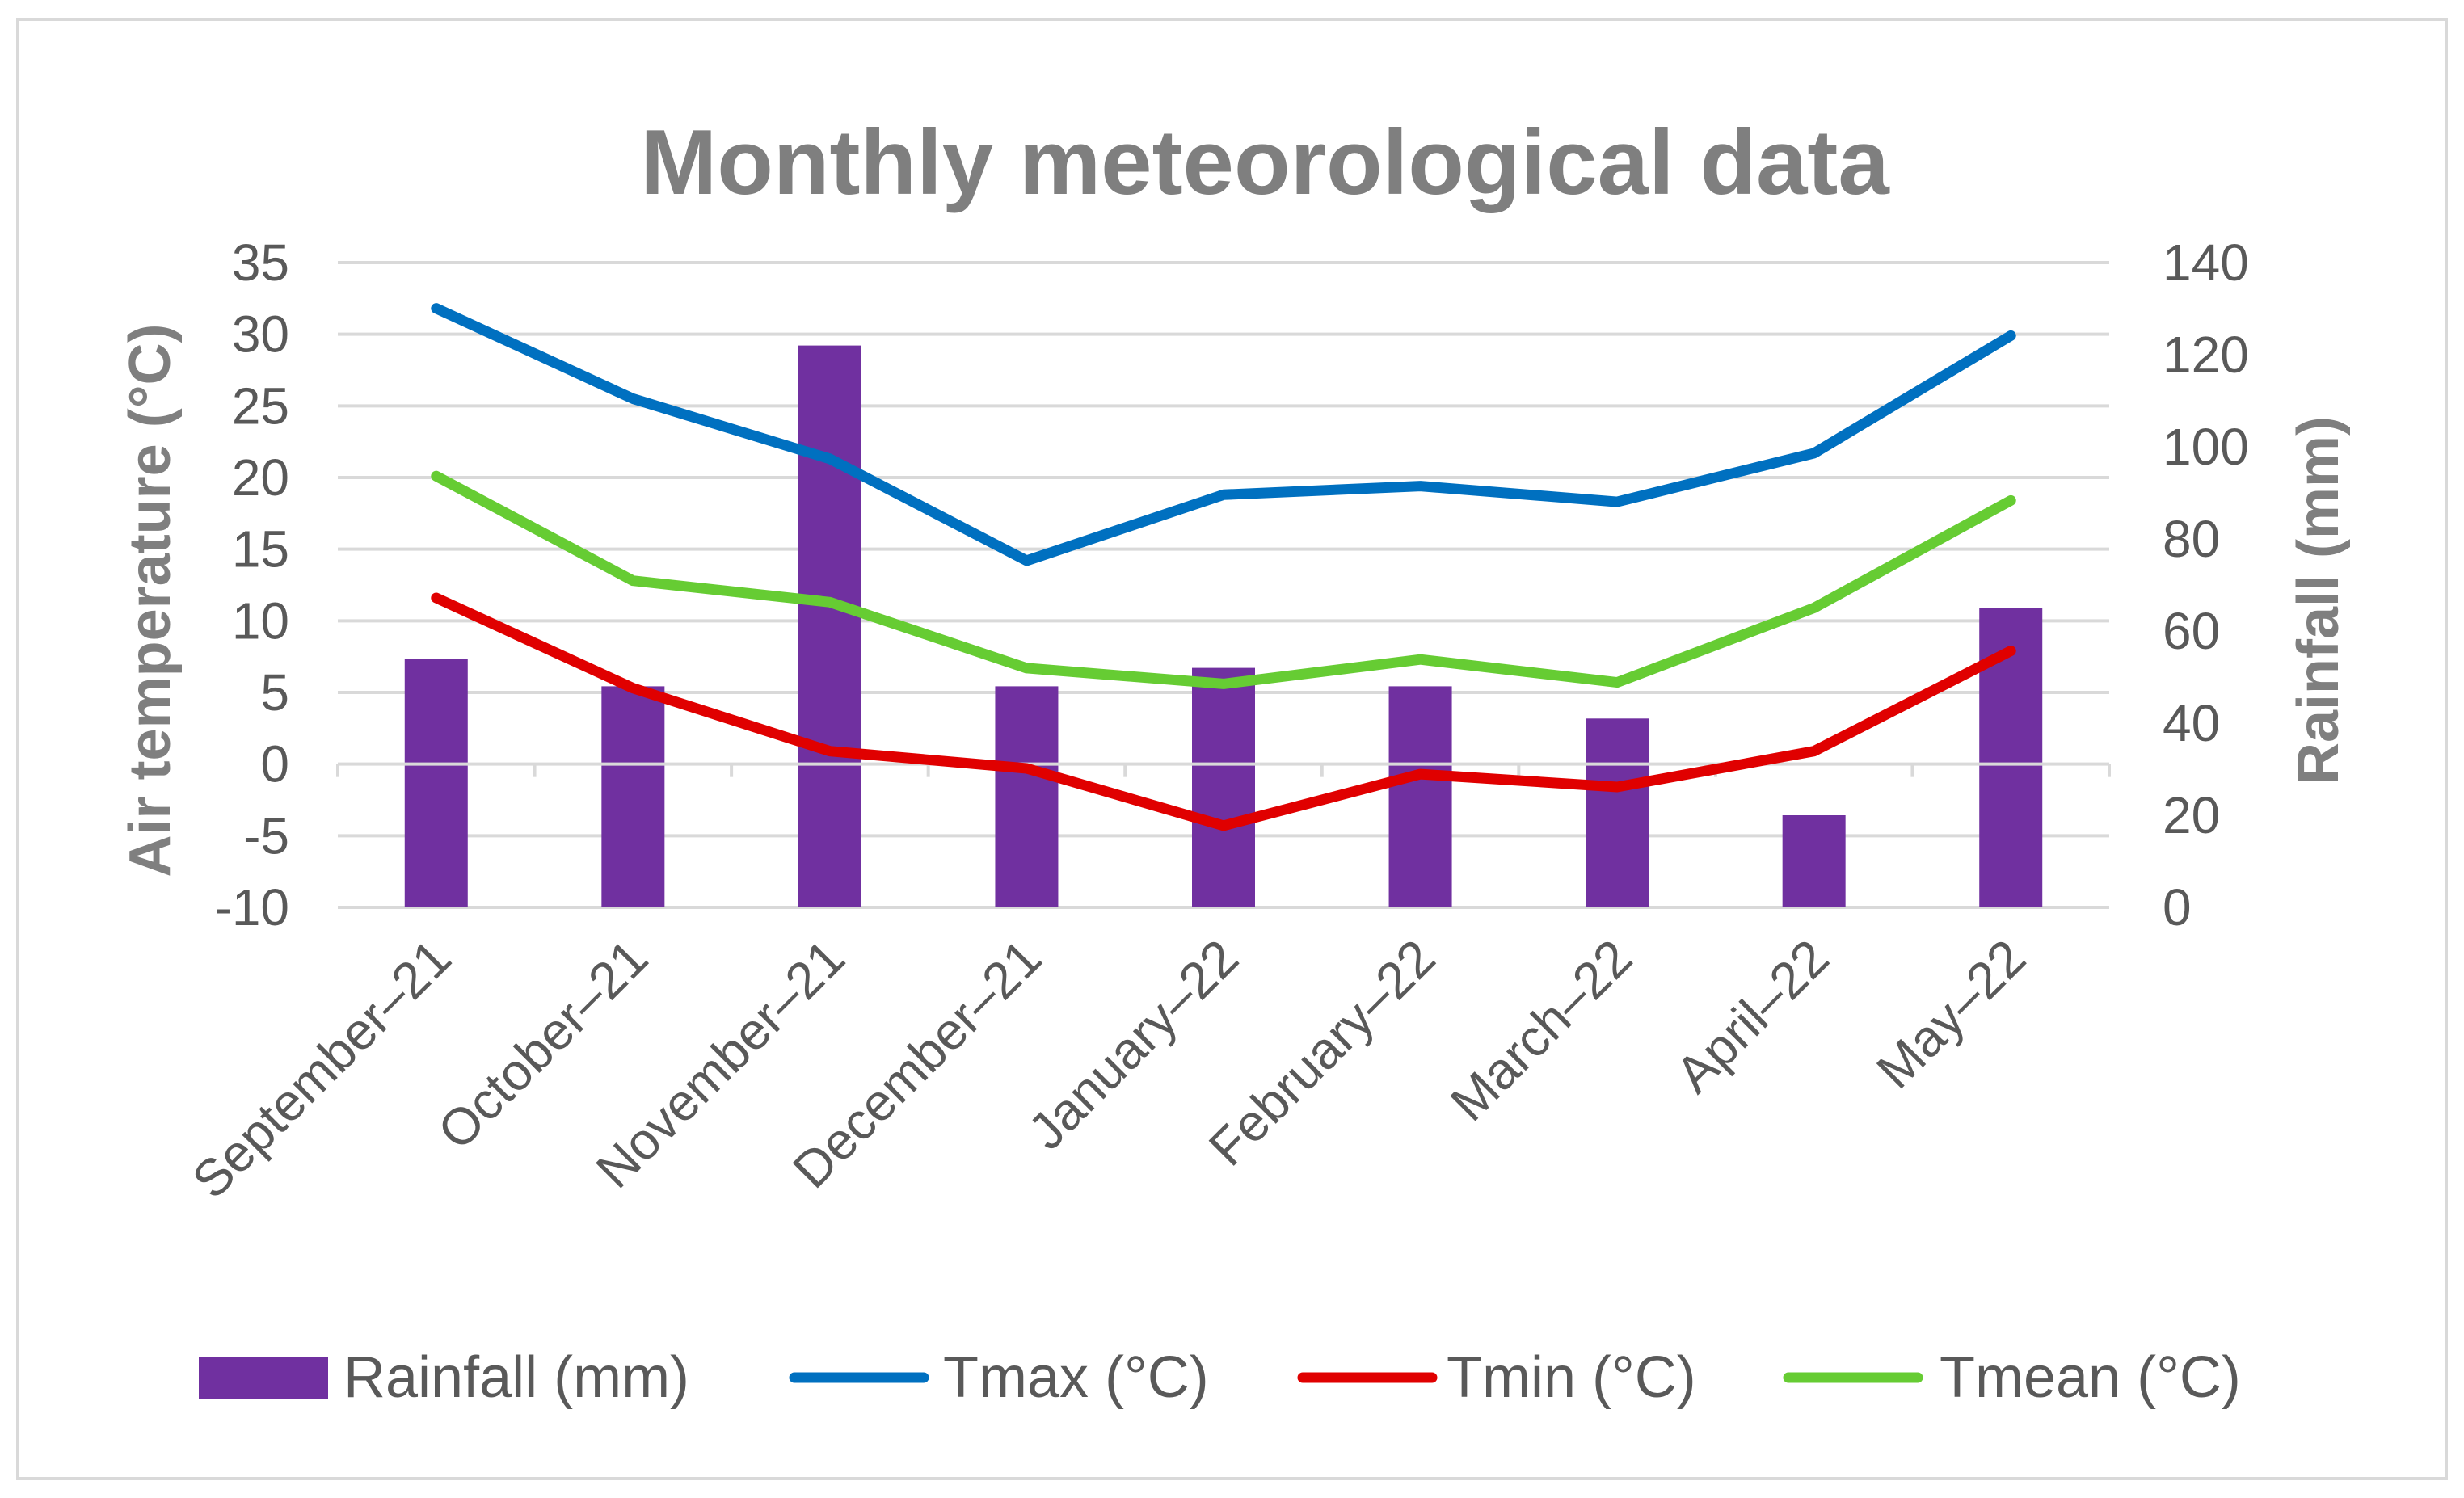 The width and height of the screenshot is (2464, 1498). Describe the element at coordinates (274, 764) in the screenshot. I see `left-tick-label-7: 0` at that location.